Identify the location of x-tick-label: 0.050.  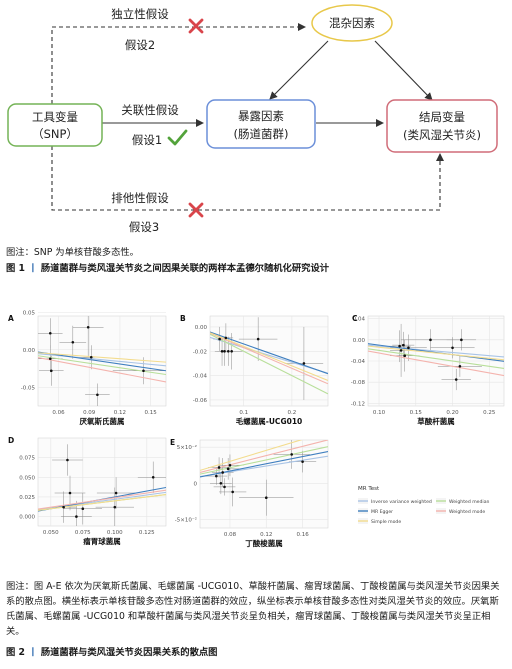
(51, 533).